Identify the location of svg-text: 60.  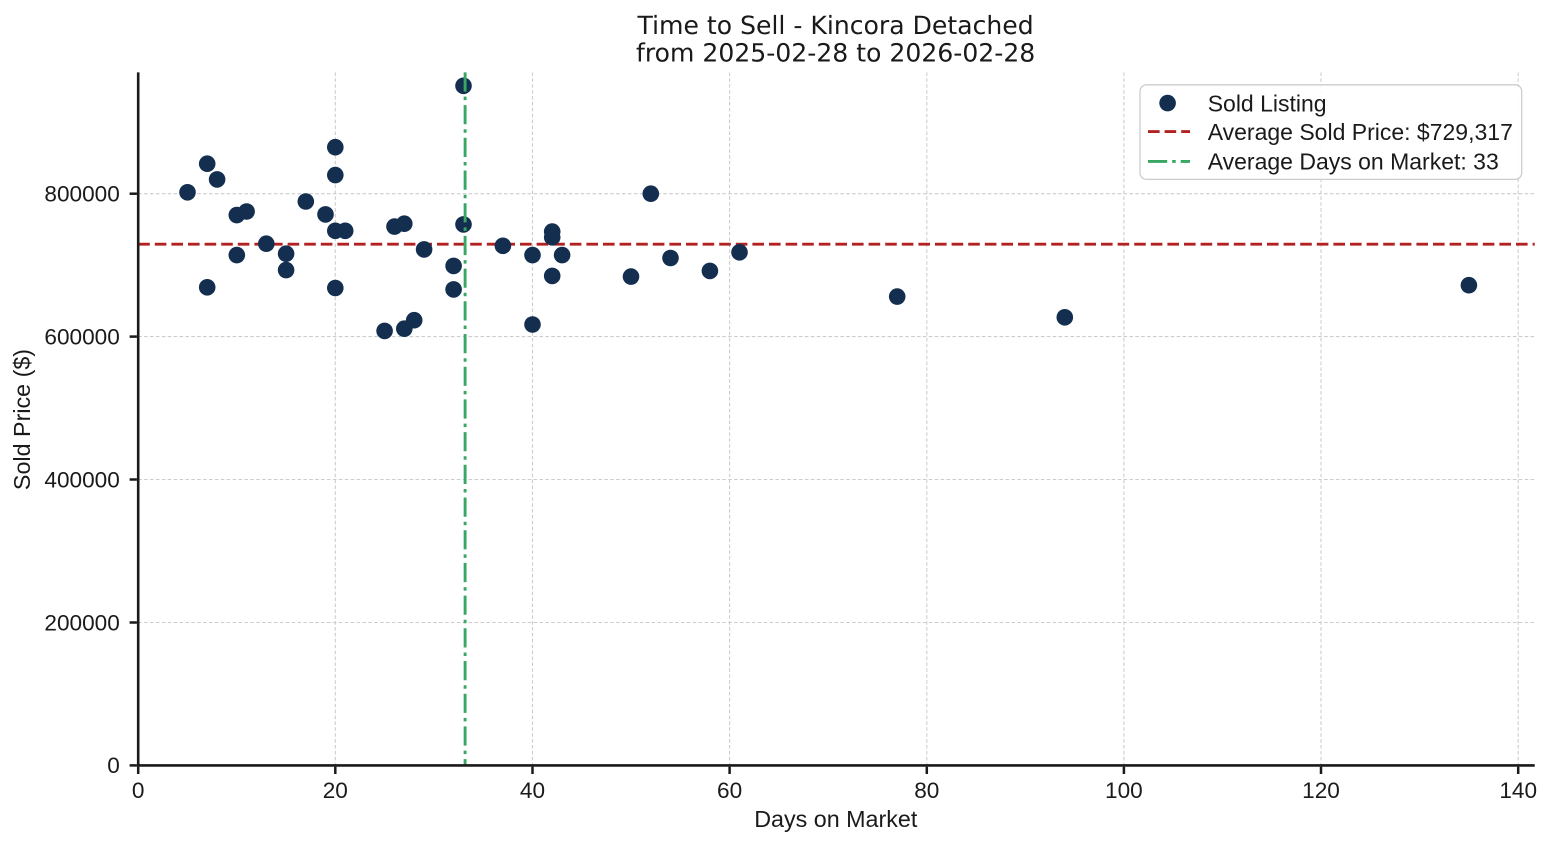
(729, 790).